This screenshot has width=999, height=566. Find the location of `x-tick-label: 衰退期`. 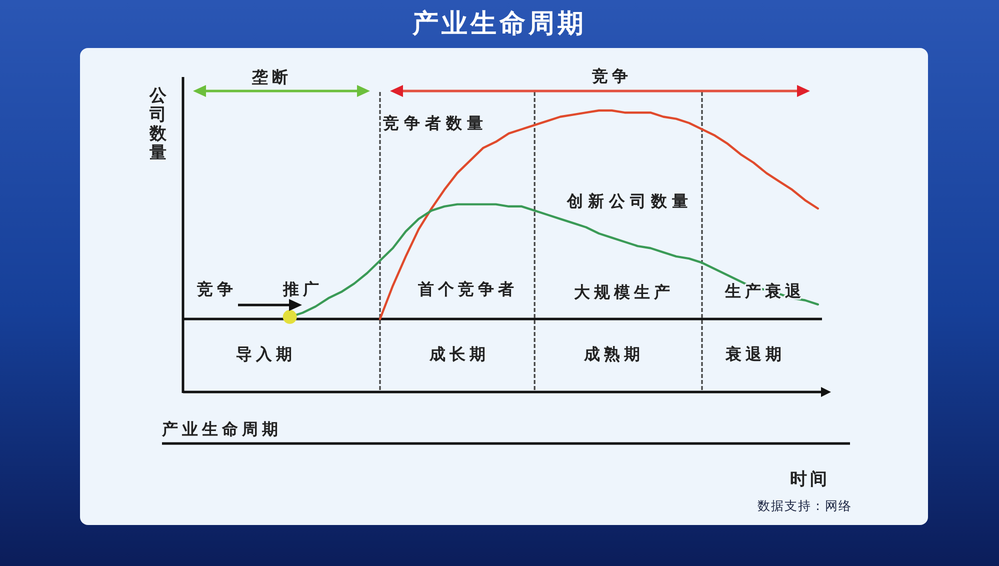

x-tick-label: 衰退期 is located at coordinates (755, 354).